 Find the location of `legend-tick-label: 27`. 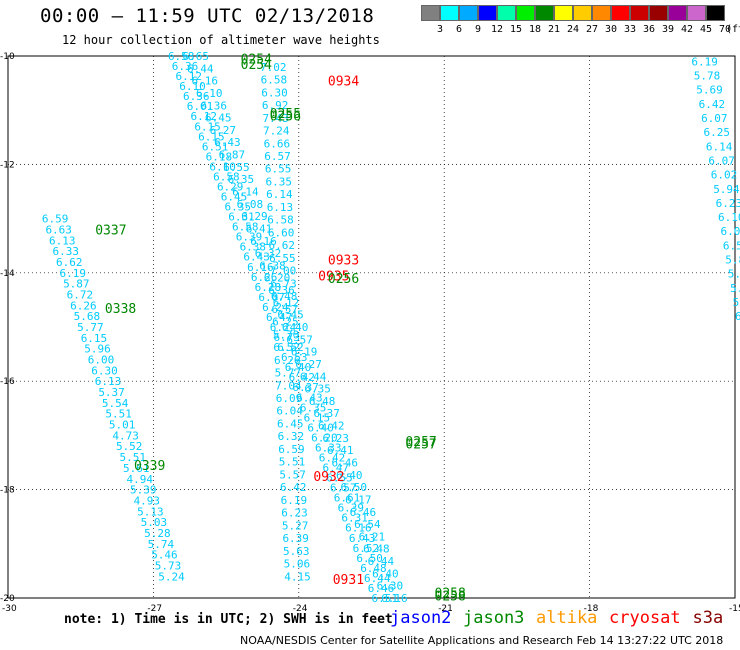

legend-tick-label: 27 is located at coordinates (592, 29).